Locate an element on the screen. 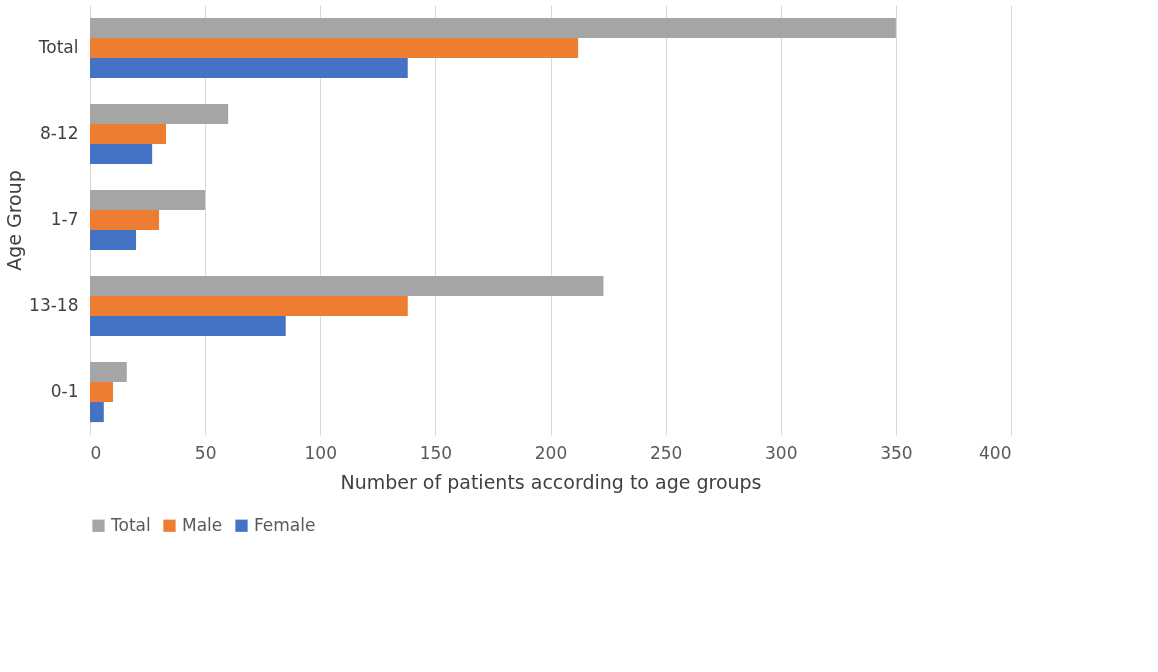  y-tick-label: 8-12 is located at coordinates (59, 133).